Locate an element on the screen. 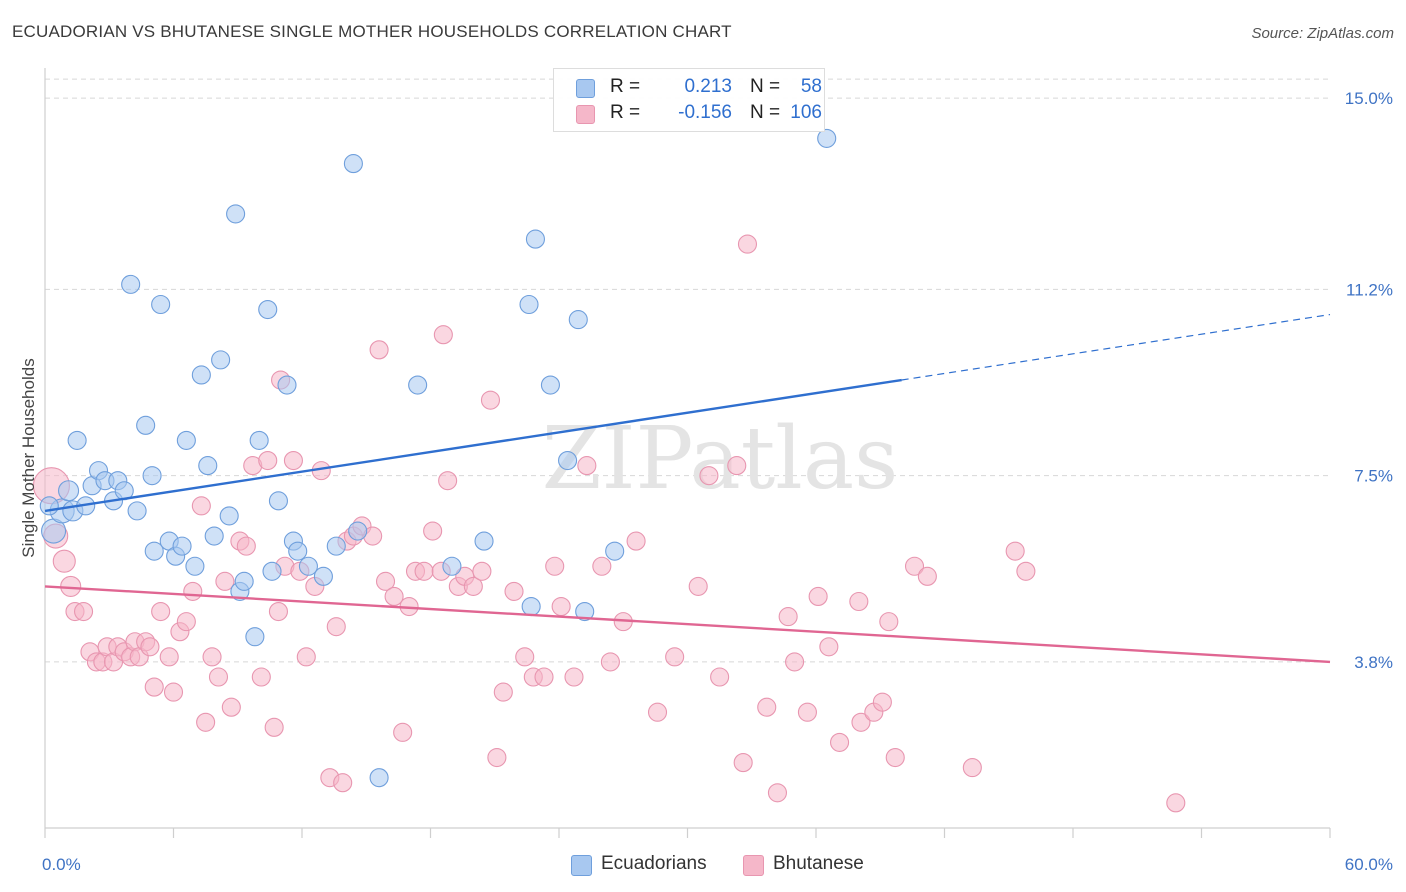  x-tick-label: 60.0% is located at coordinates (1369, 864).